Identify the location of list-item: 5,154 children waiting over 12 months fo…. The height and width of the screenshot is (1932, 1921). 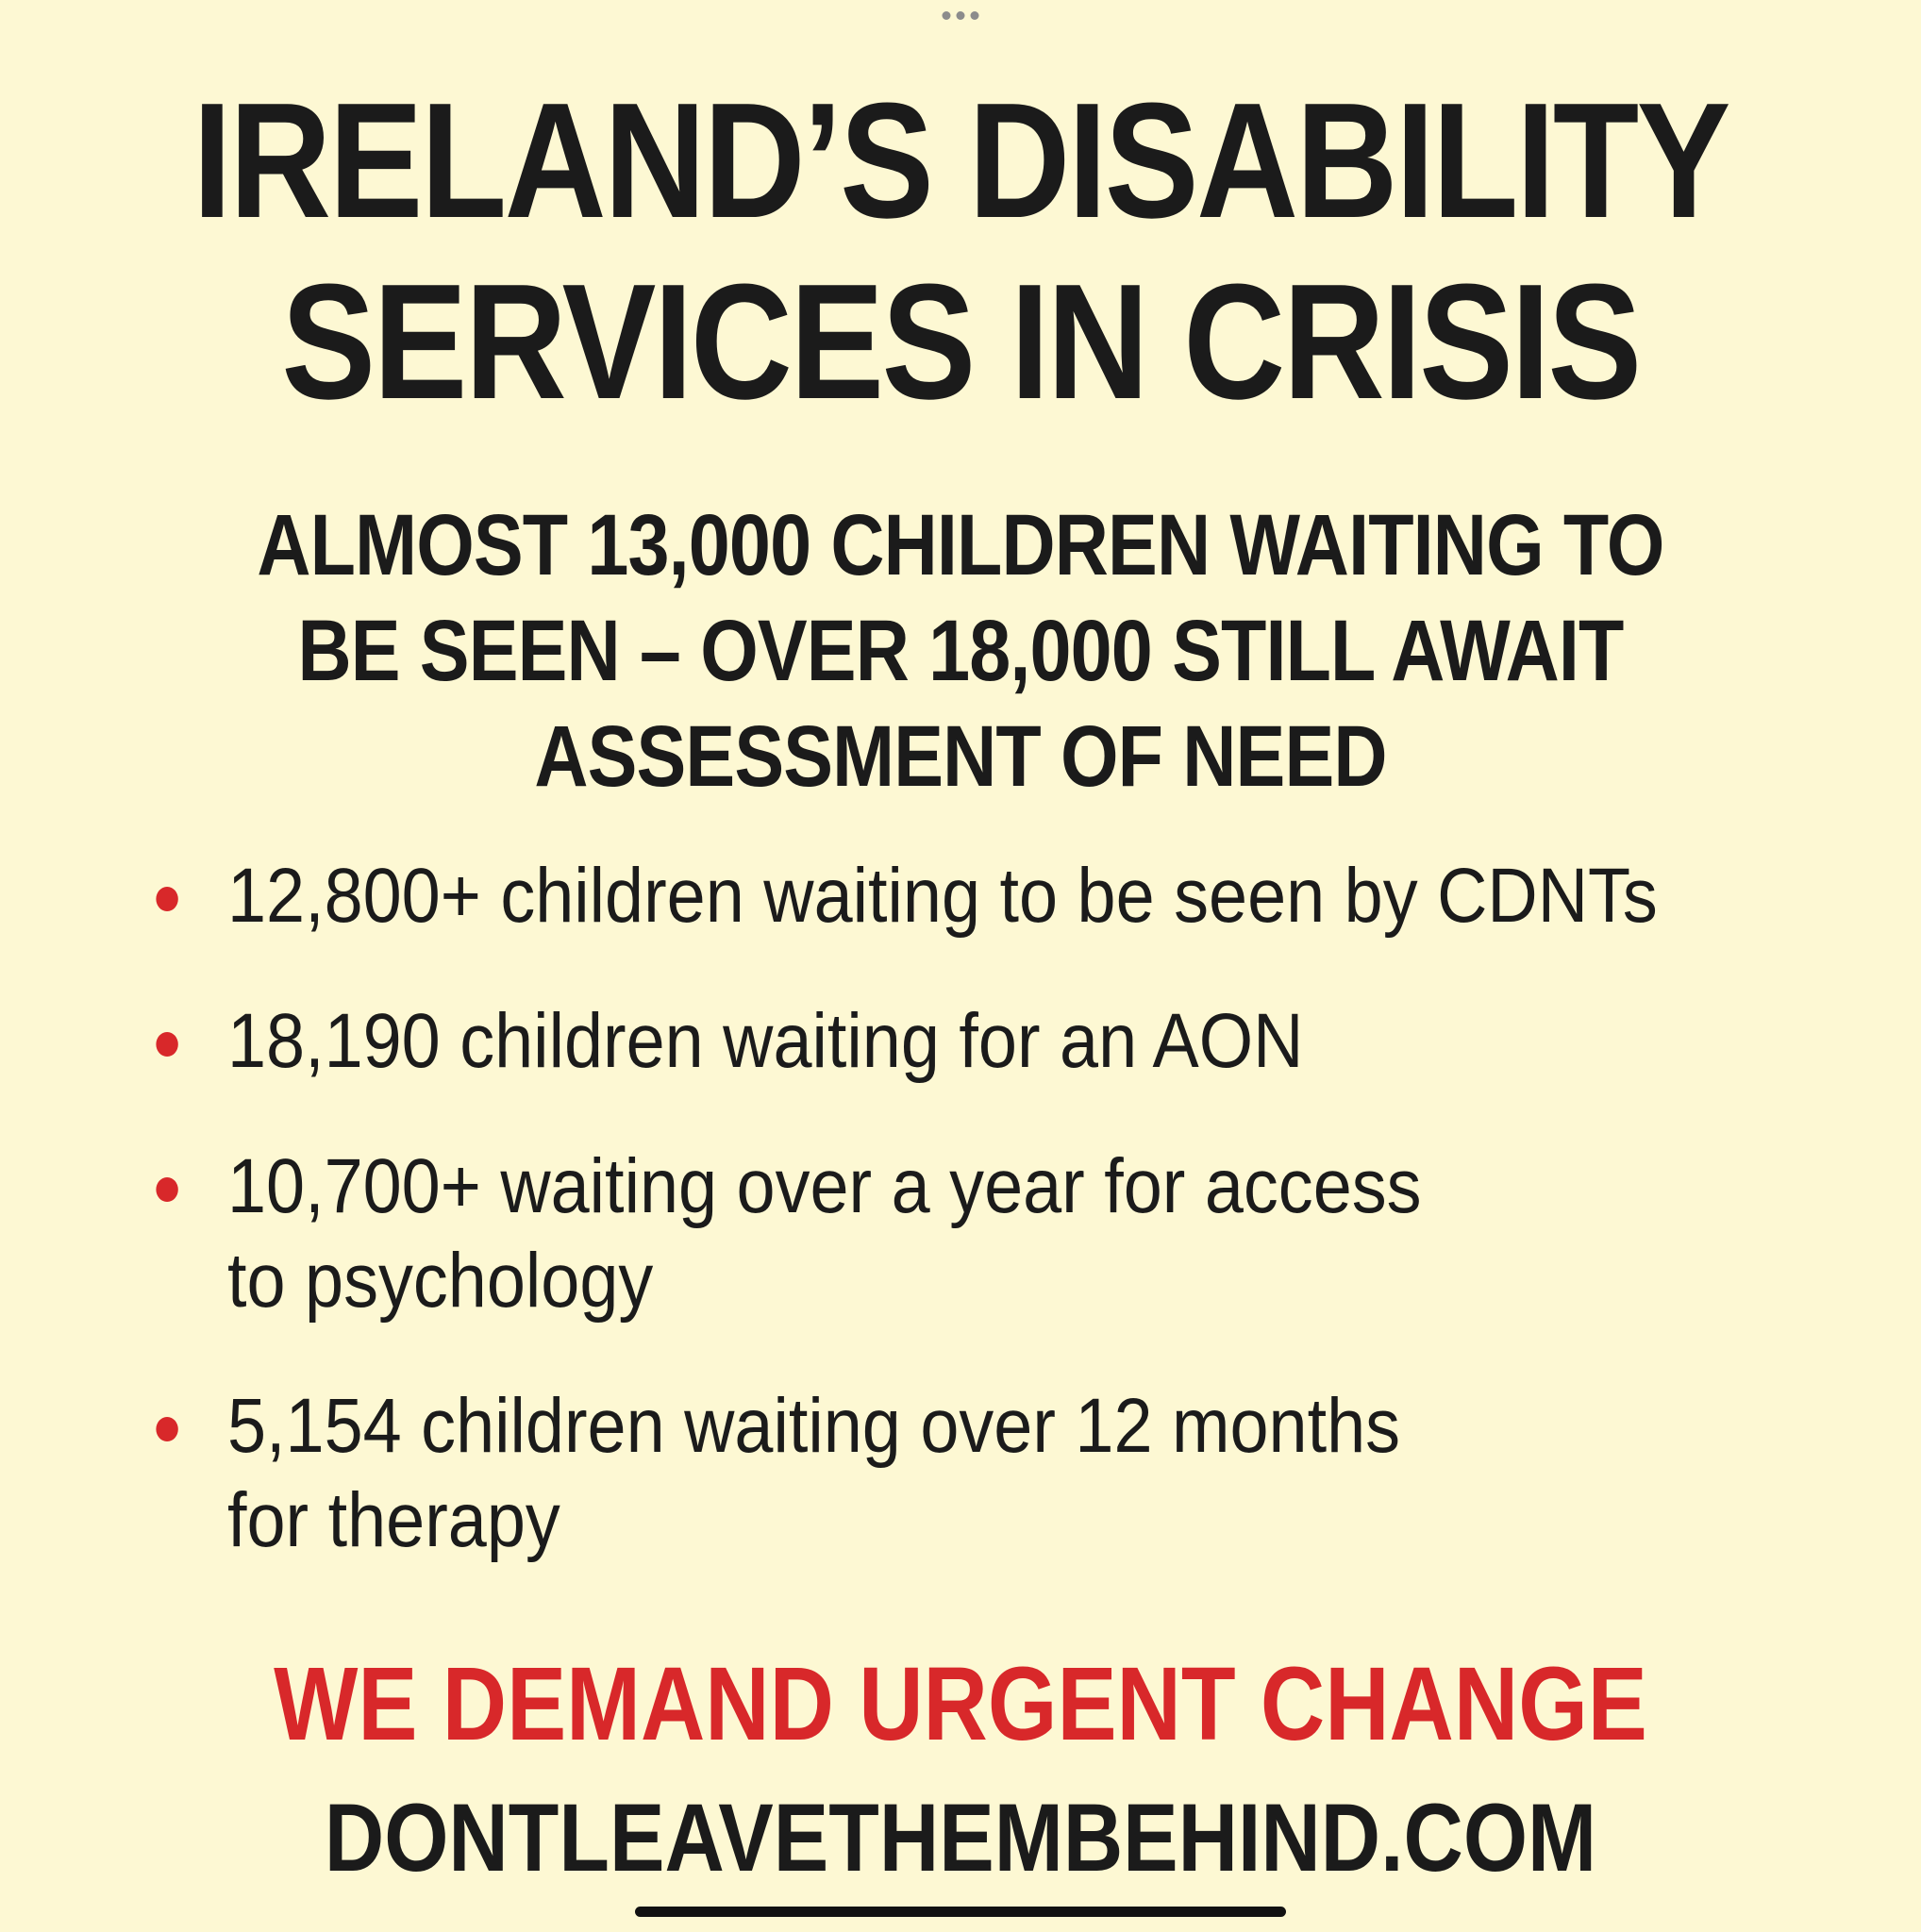
(915, 1473).